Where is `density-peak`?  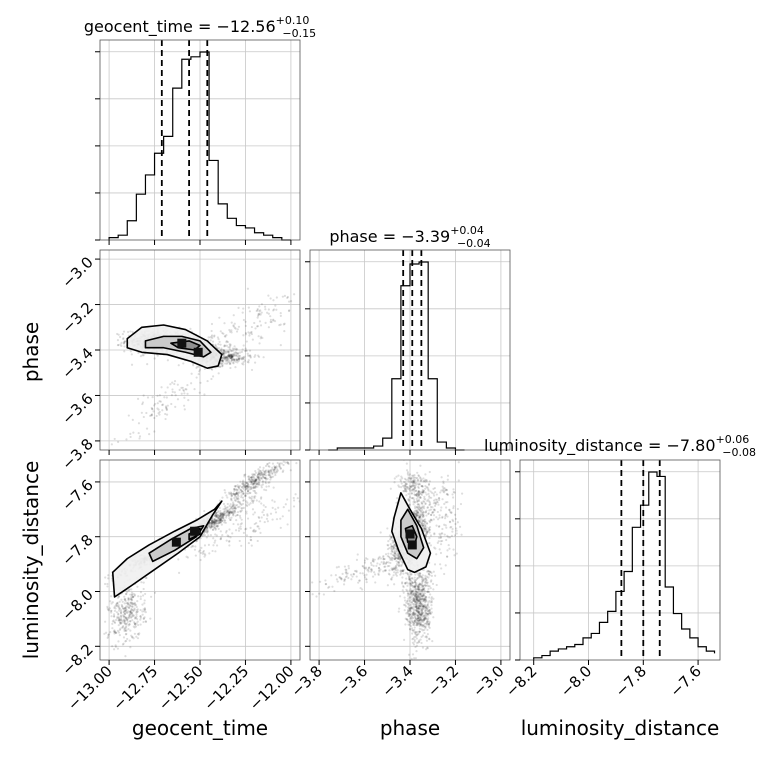
density-peak is located at coordinates (182, 343).